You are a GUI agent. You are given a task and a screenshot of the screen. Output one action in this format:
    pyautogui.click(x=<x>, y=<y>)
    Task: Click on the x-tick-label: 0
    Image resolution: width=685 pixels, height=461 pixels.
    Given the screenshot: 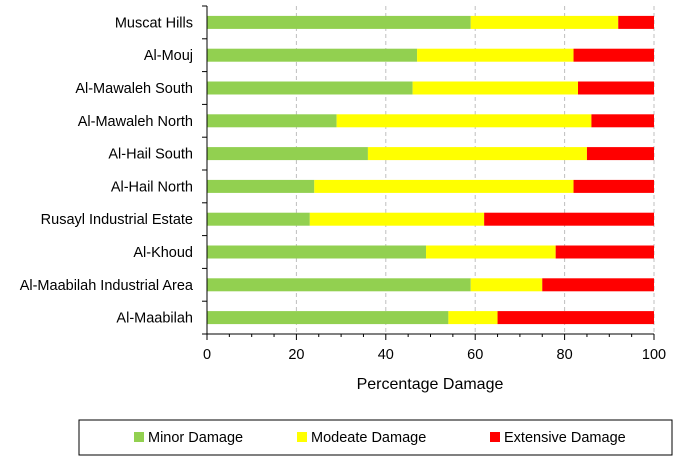 What is the action you would take?
    pyautogui.click(x=207, y=355)
    